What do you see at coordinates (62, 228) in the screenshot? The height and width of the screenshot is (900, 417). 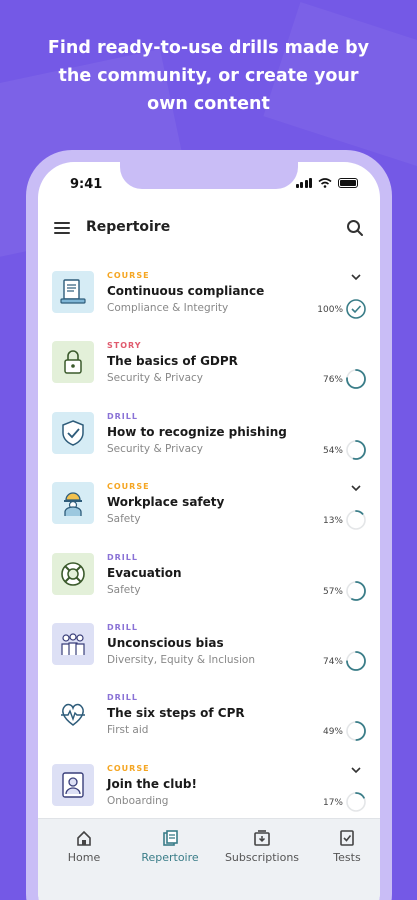 I see `hamburger-menu-icon` at bounding box center [62, 228].